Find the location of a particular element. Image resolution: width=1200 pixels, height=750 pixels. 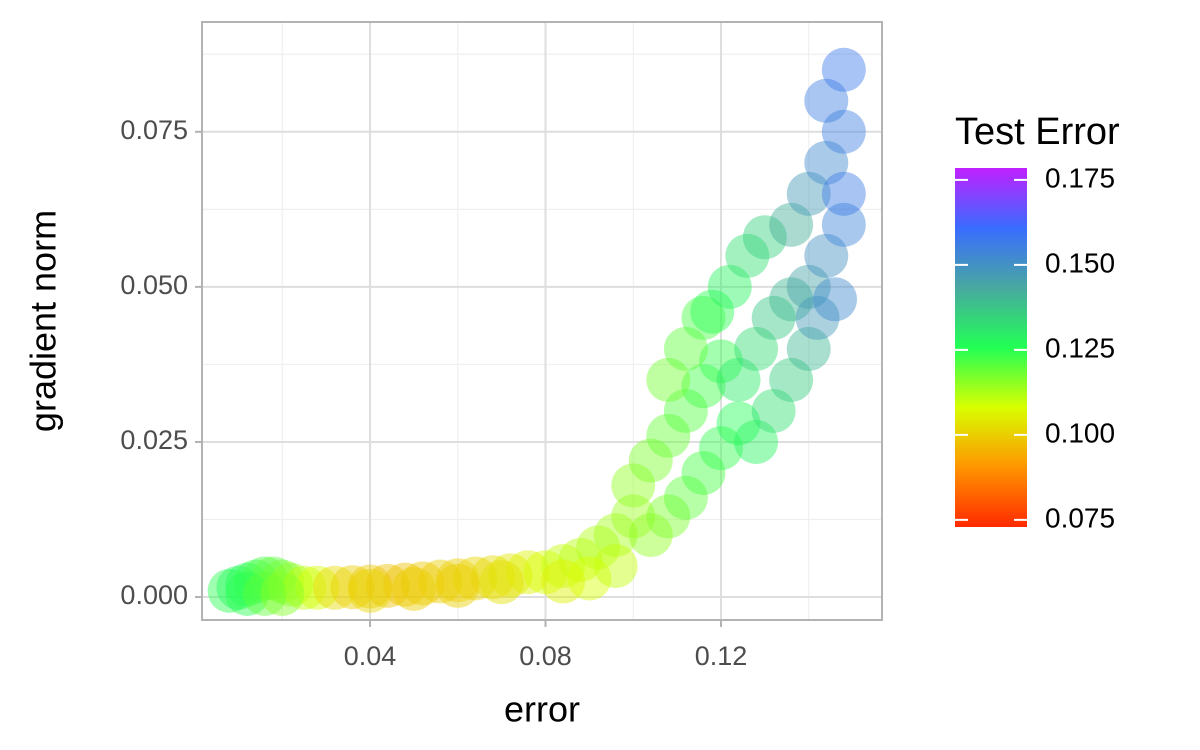

legend-label: 0.150 is located at coordinates (1080, 262).